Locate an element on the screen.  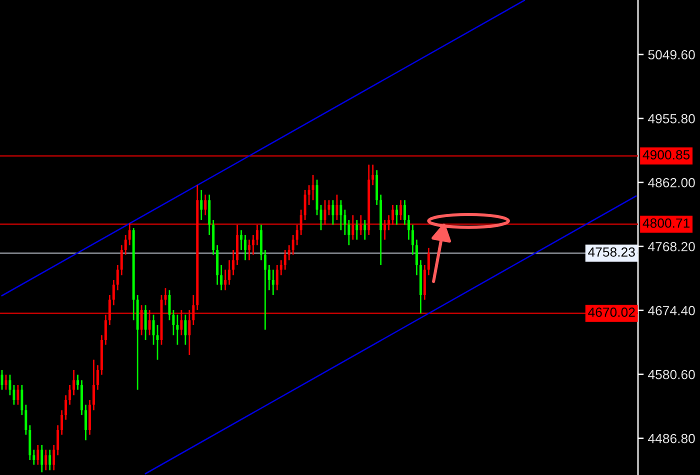
y-tick-label: 4674.40 is located at coordinates (671, 311).